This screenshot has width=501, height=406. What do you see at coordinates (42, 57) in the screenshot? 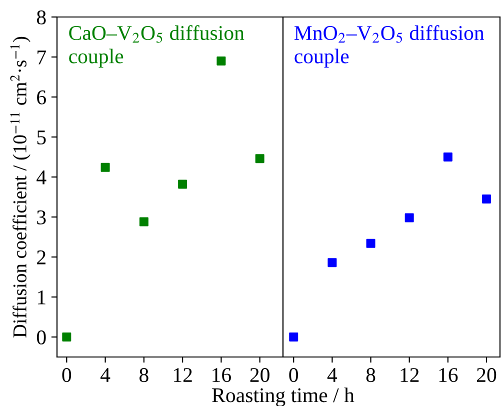
I see `y-tick-label: 7` at bounding box center [42, 57].